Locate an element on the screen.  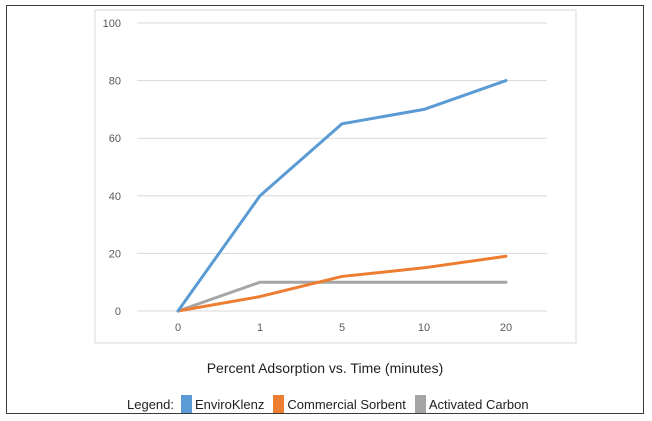
series-line-commercial-sorbent is located at coordinates (342, 283).